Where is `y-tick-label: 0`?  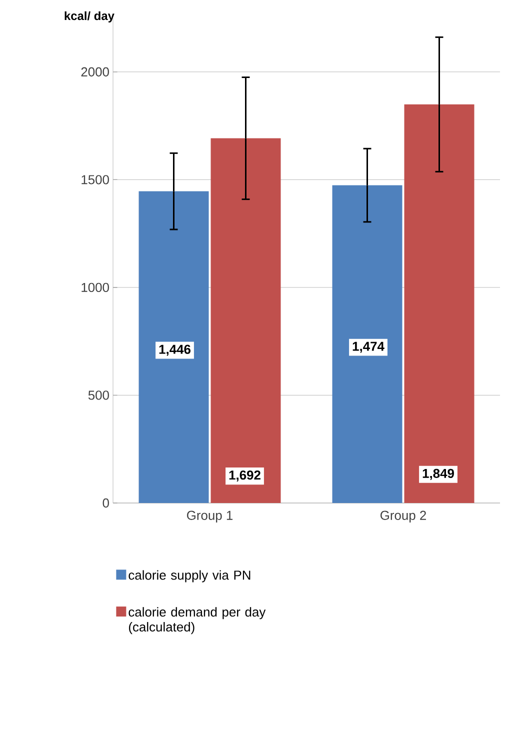 y-tick-label: 0 is located at coordinates (105, 503).